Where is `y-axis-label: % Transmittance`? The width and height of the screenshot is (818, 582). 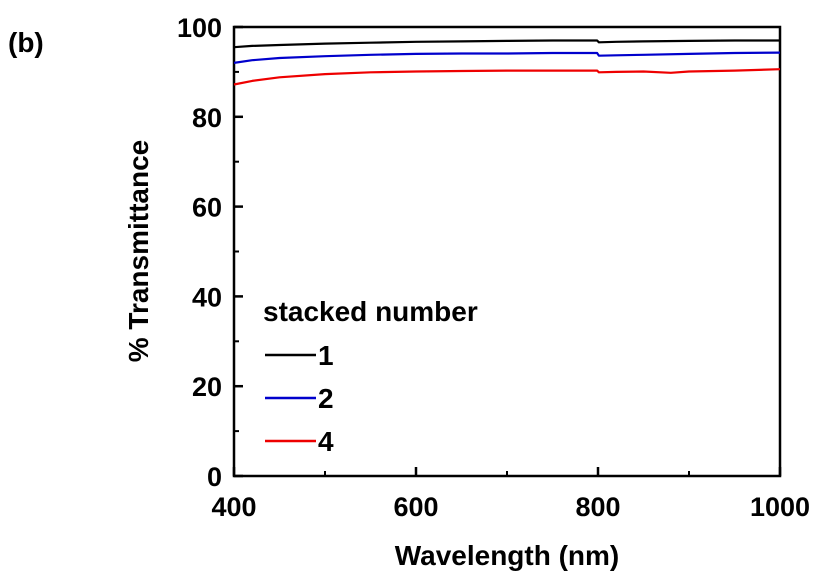 y-axis-label: % Transmittance is located at coordinates (138, 251).